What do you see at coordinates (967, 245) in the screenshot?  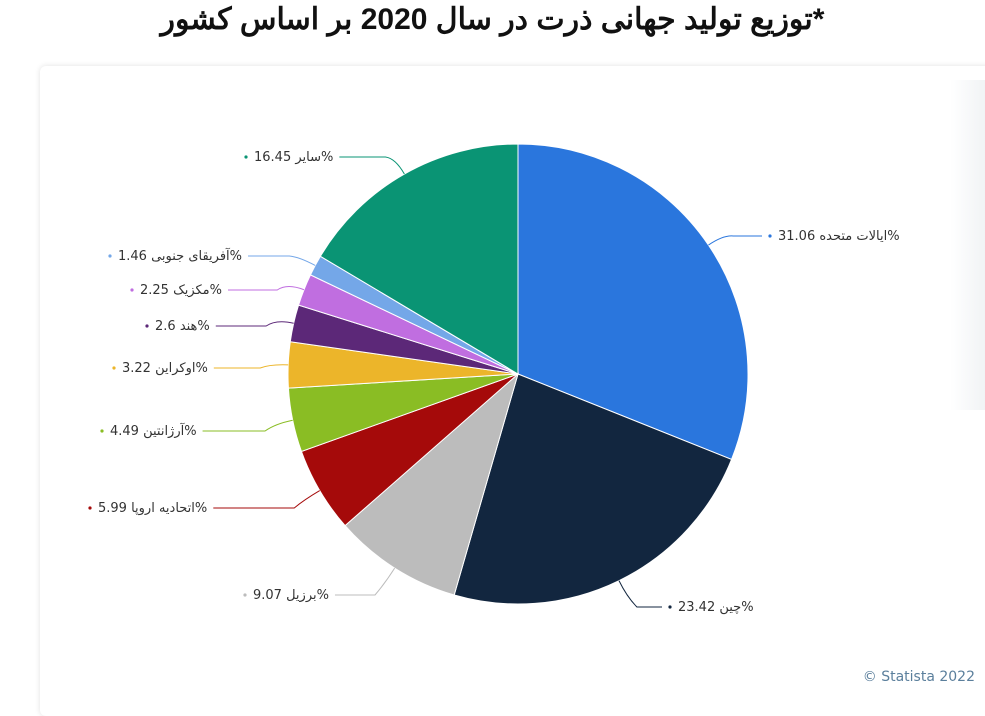 I see `side-panel-shadow` at bounding box center [967, 245].